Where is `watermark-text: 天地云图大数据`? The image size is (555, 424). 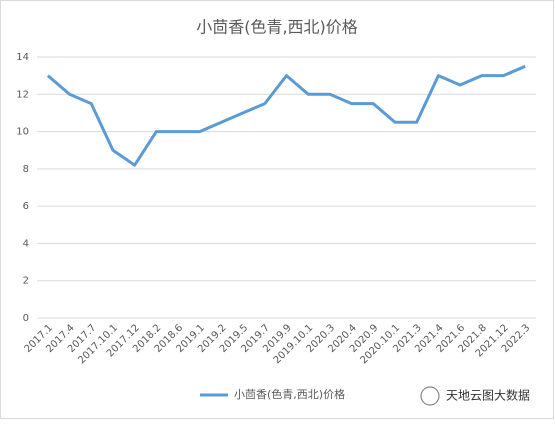 watermark-text: 天地云图大数据 is located at coordinates (488, 395).